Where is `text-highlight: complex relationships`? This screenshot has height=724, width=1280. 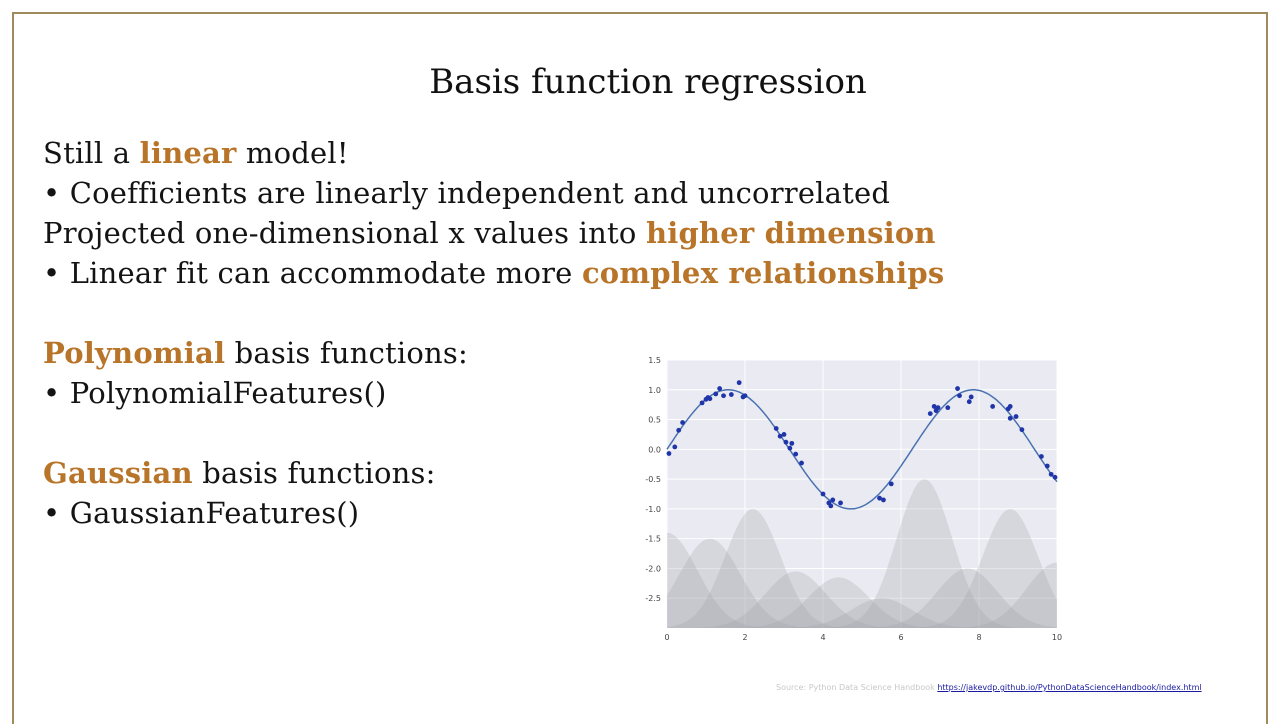
text-highlight: complex relationships is located at coordinates (763, 273).